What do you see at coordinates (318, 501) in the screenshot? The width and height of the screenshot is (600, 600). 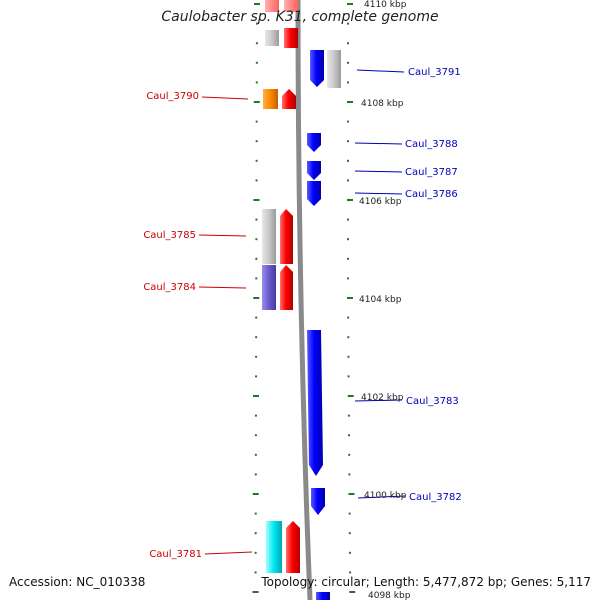 I see `feature-caul-3782-arrow` at bounding box center [318, 501].